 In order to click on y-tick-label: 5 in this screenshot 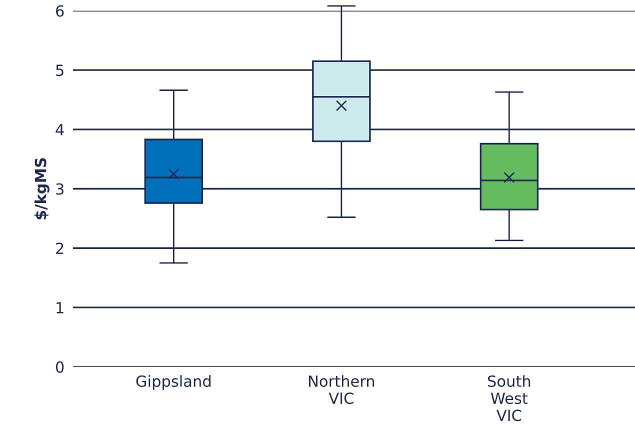, I will do `click(60, 70)`.